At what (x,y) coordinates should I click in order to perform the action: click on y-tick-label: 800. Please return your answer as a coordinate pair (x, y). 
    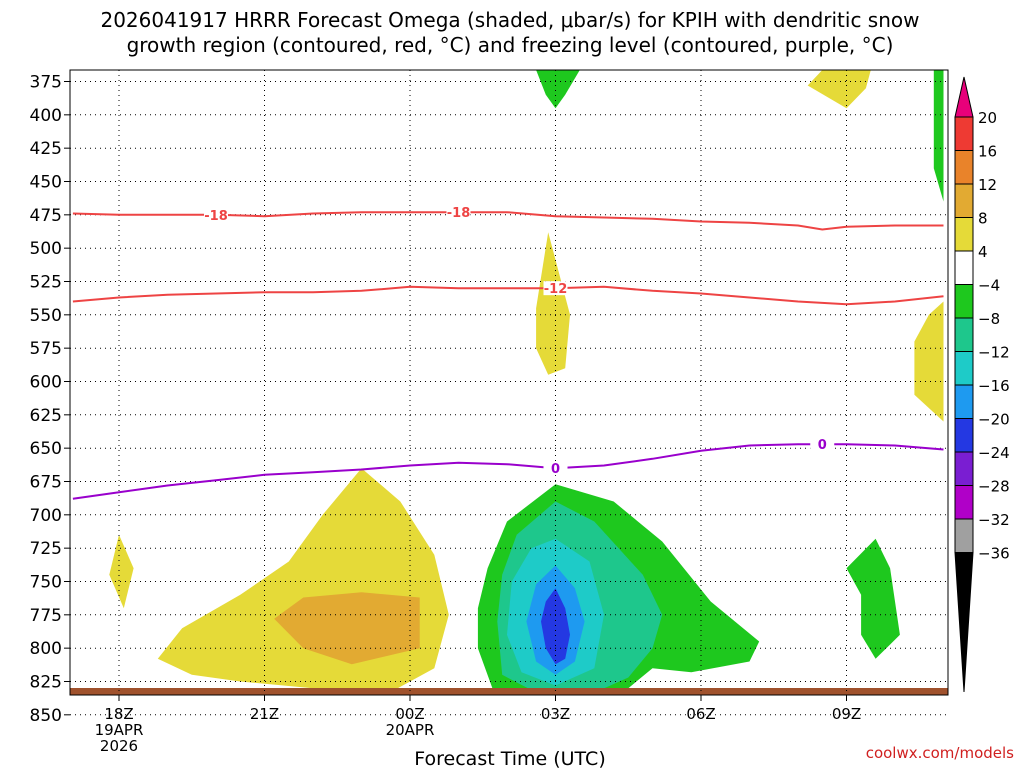
    Looking at the image, I should click on (46, 649).